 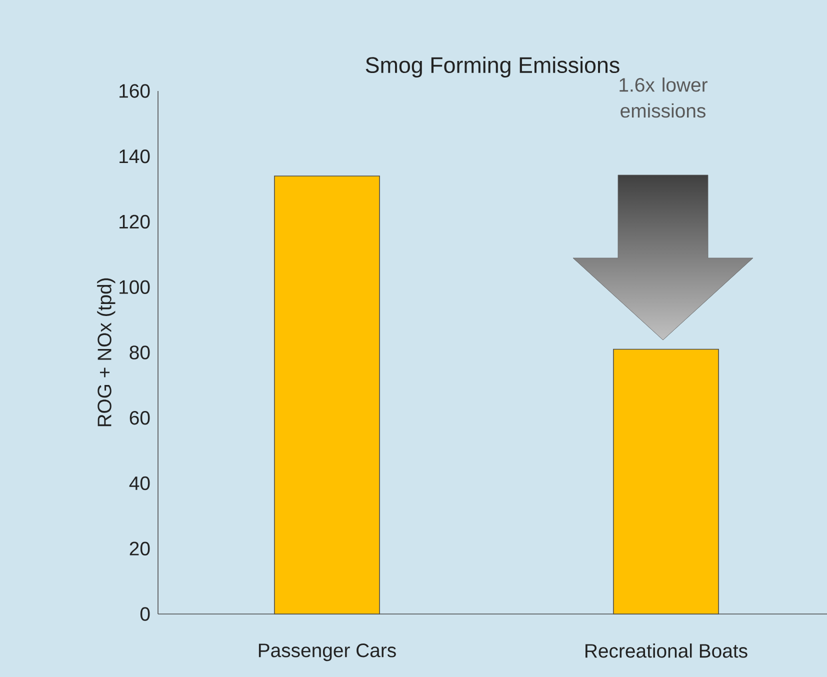 I want to click on y-tick-label: 0, so click(x=145, y=614).